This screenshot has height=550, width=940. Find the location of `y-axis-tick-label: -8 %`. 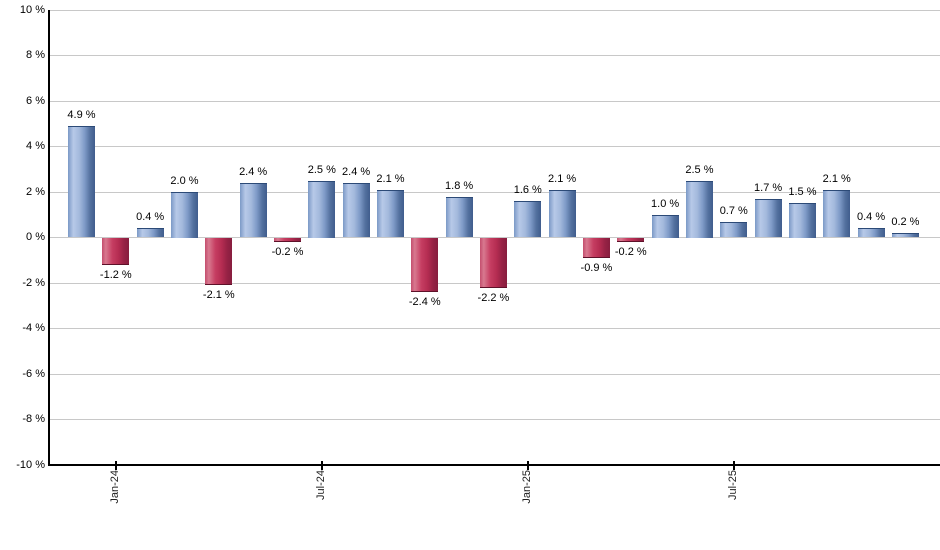

y-axis-tick-label: -8 % is located at coordinates (33, 419).